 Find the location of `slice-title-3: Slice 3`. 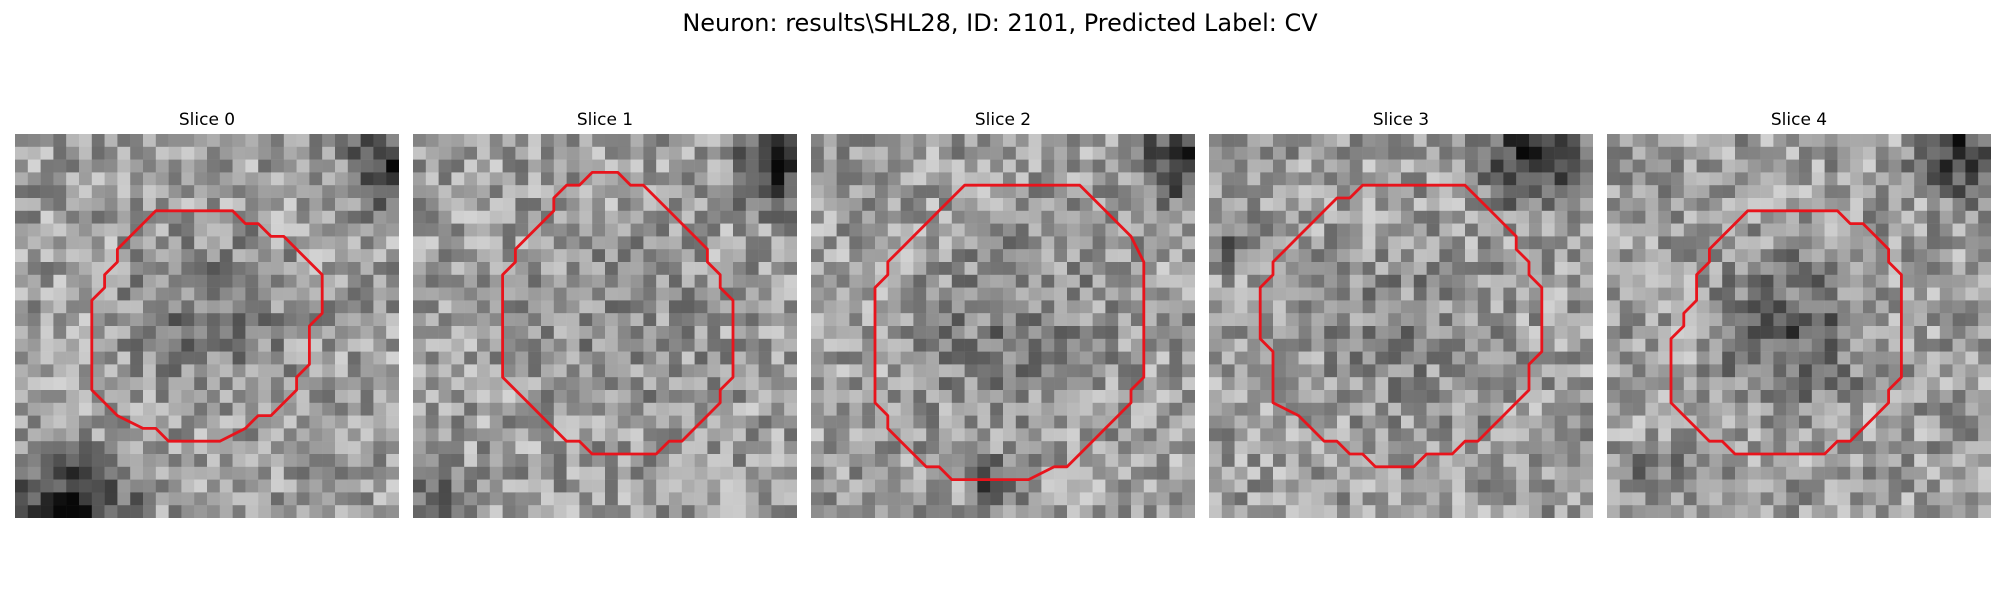

slice-title-3: Slice 3 is located at coordinates (1401, 120).